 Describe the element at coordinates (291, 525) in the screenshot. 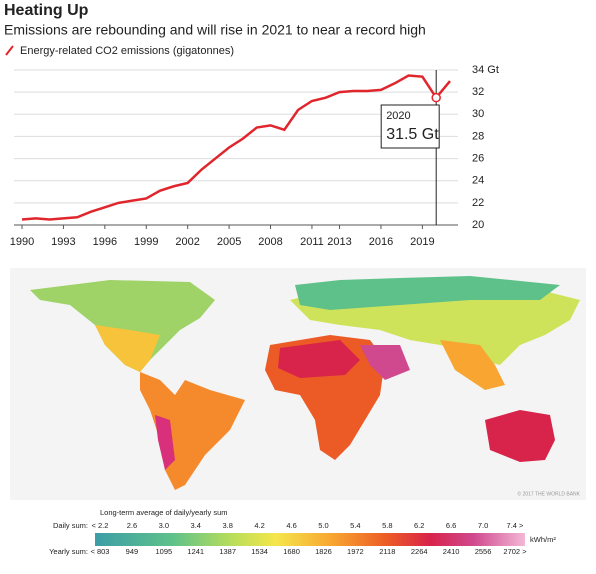

I see `daily-tick-label: 4.6` at that location.